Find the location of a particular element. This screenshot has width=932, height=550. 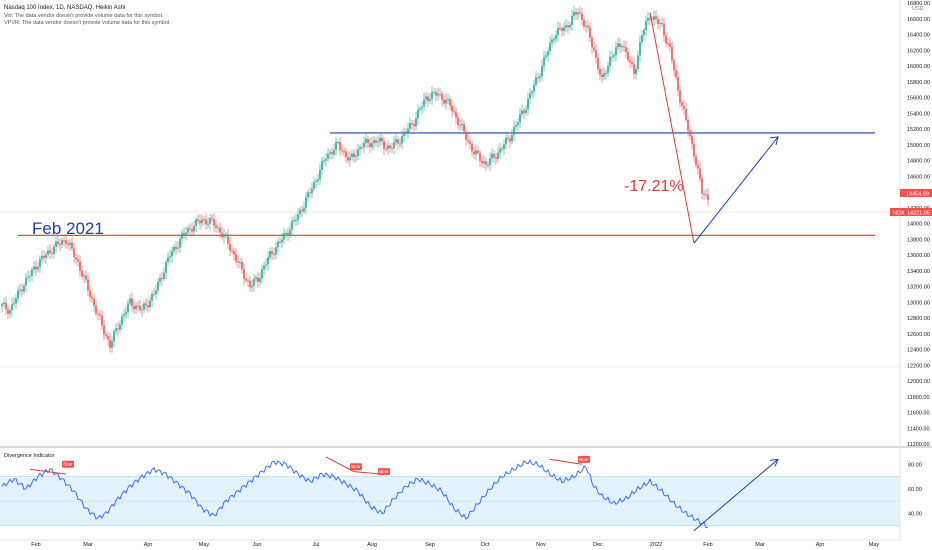

time-tick-label: Feb is located at coordinates (707, 545).